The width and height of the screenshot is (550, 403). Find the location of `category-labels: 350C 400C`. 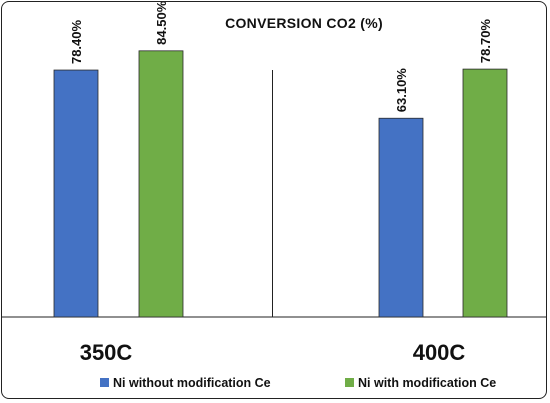

category-labels: 350C 400C is located at coordinates (273, 352).